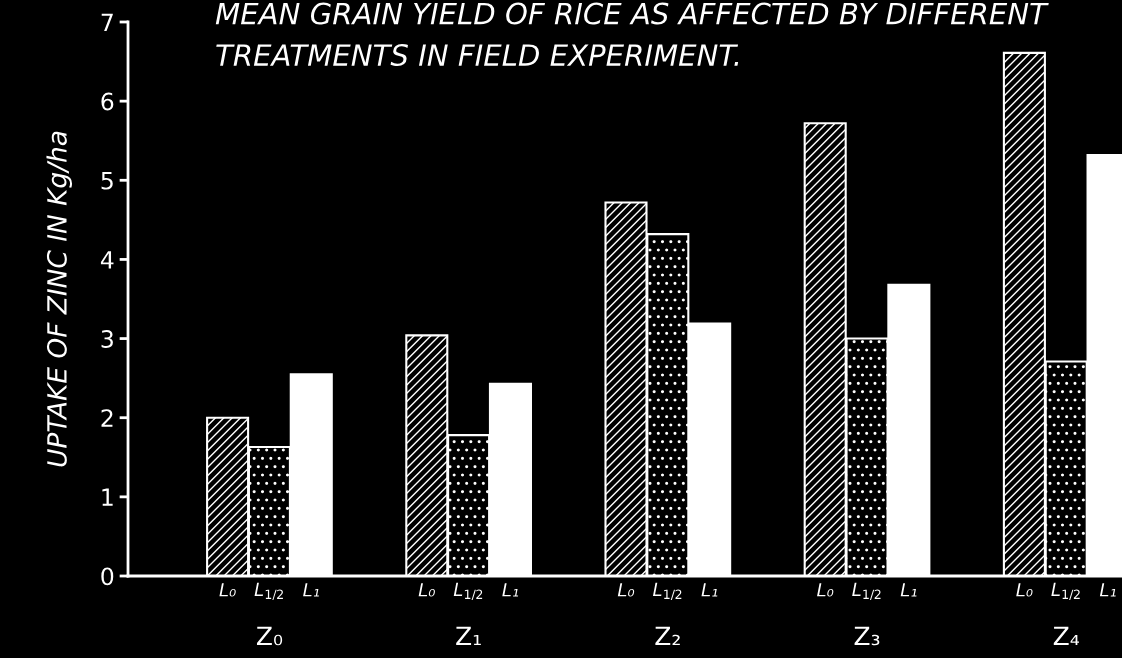 Image resolution: width=1122 pixels, height=658 pixels. Describe the element at coordinates (867, 636) in the screenshot. I see `x-tick-label: Z₃` at that location.